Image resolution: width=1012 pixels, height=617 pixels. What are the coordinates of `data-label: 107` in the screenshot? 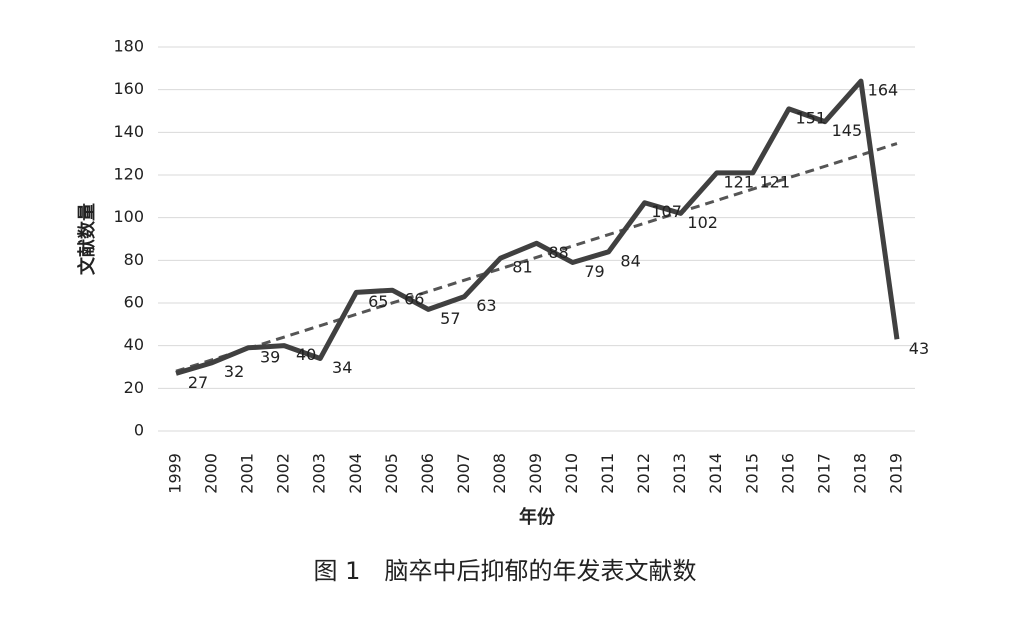 It's located at (666, 211).